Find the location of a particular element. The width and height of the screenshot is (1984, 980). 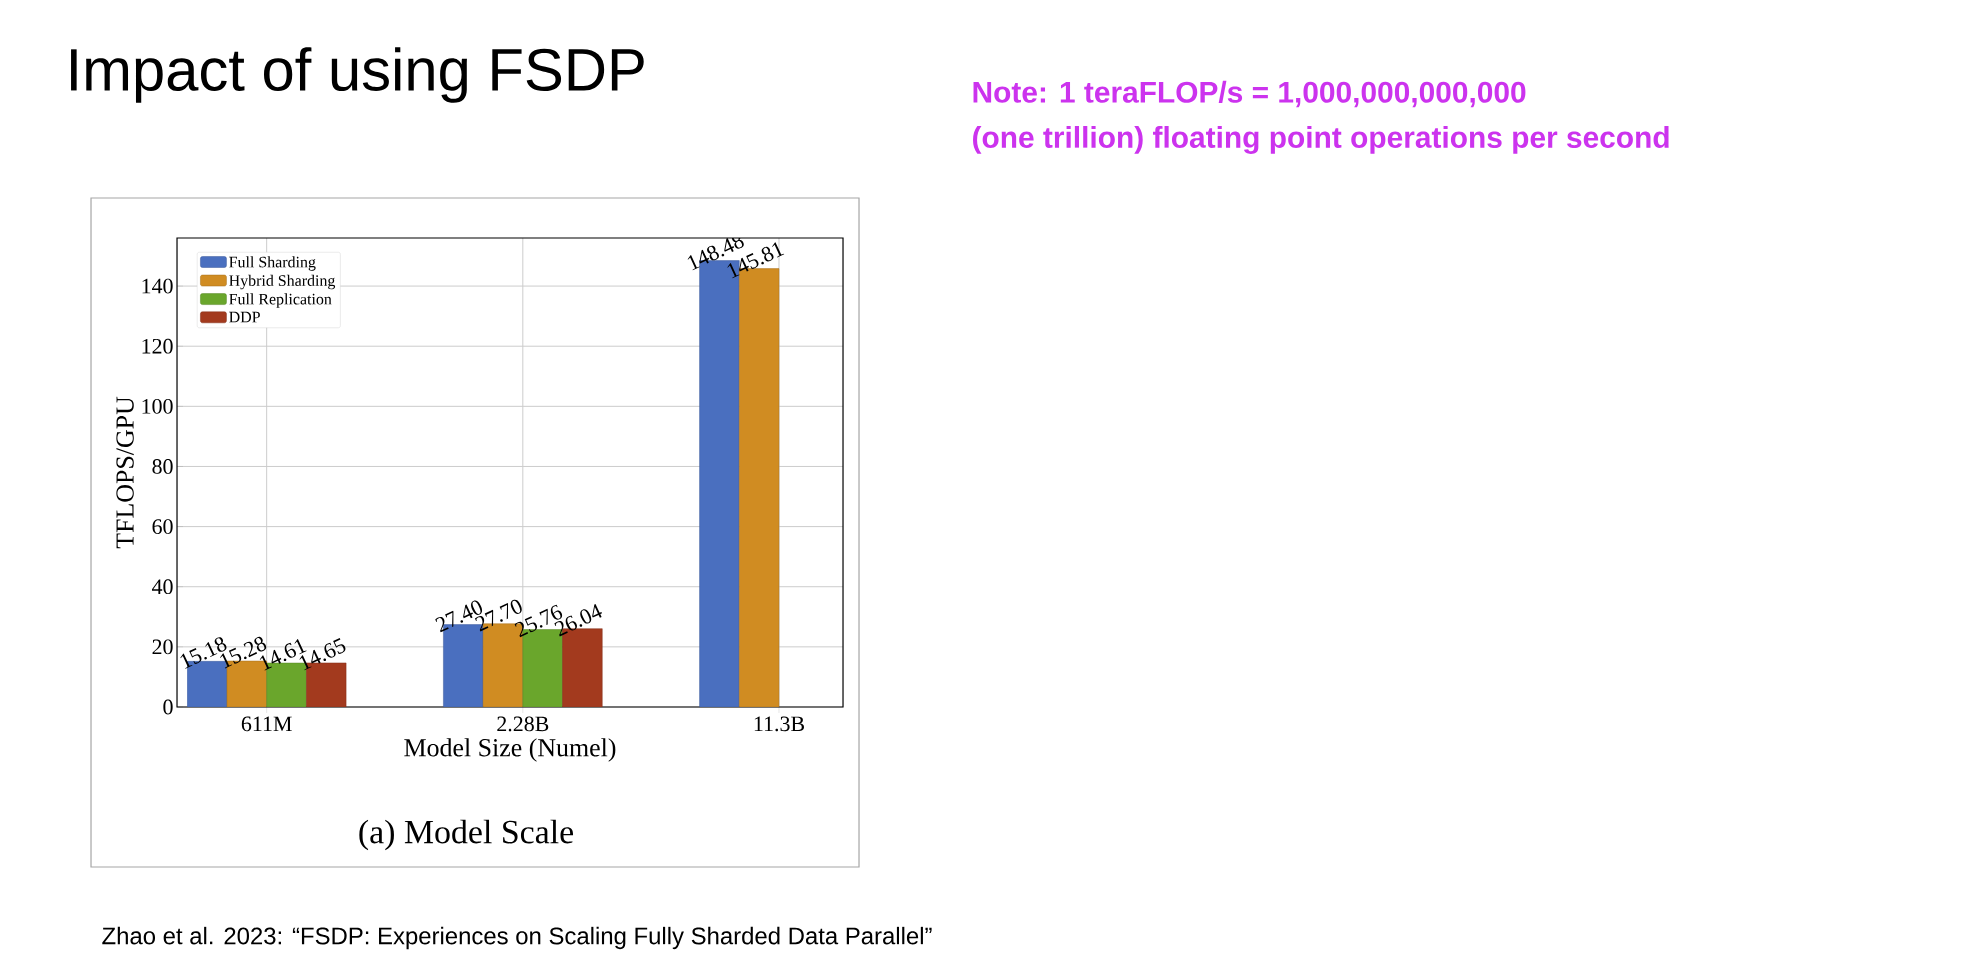

y-tick-label: 100 is located at coordinates (157, 406).